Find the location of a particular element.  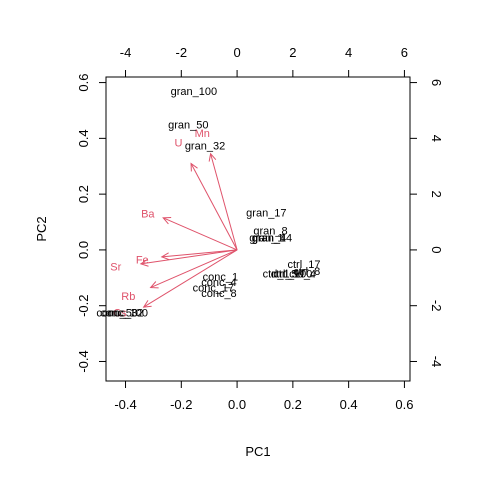

x-tick-label: -0.4 is located at coordinates (125, 404).